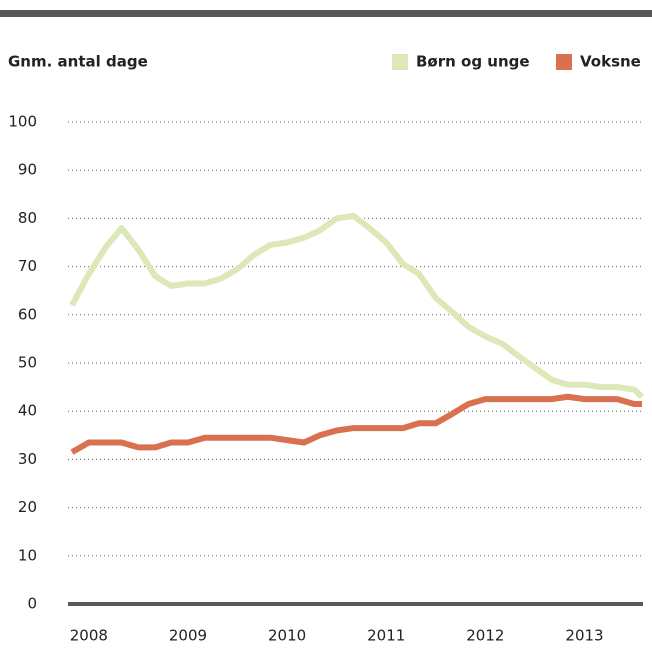  I want to click on x-tick-label: 2011, so click(386, 636).